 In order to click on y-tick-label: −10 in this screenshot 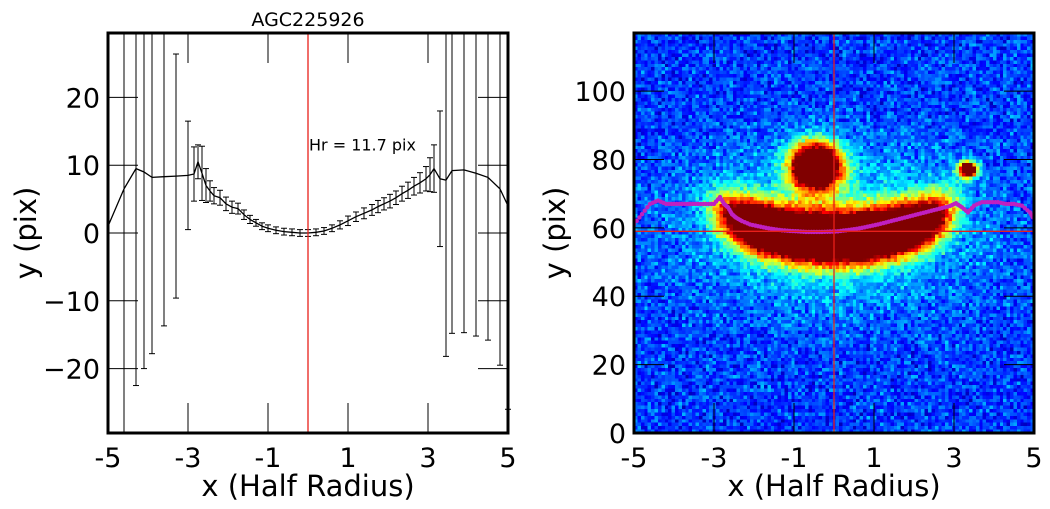, I will do `click(71, 302)`.